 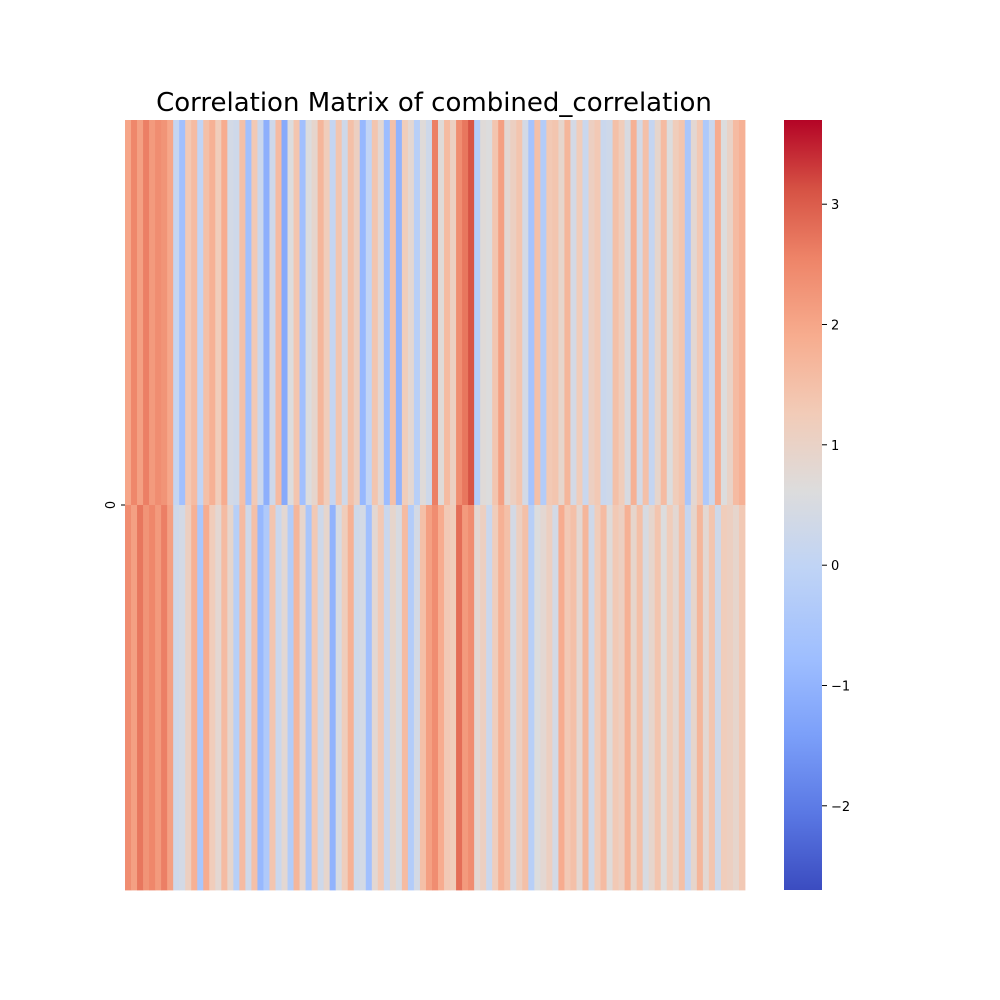 What do you see at coordinates (835, 205) in the screenshot?
I see `colorbar-tick-label: 3` at bounding box center [835, 205].